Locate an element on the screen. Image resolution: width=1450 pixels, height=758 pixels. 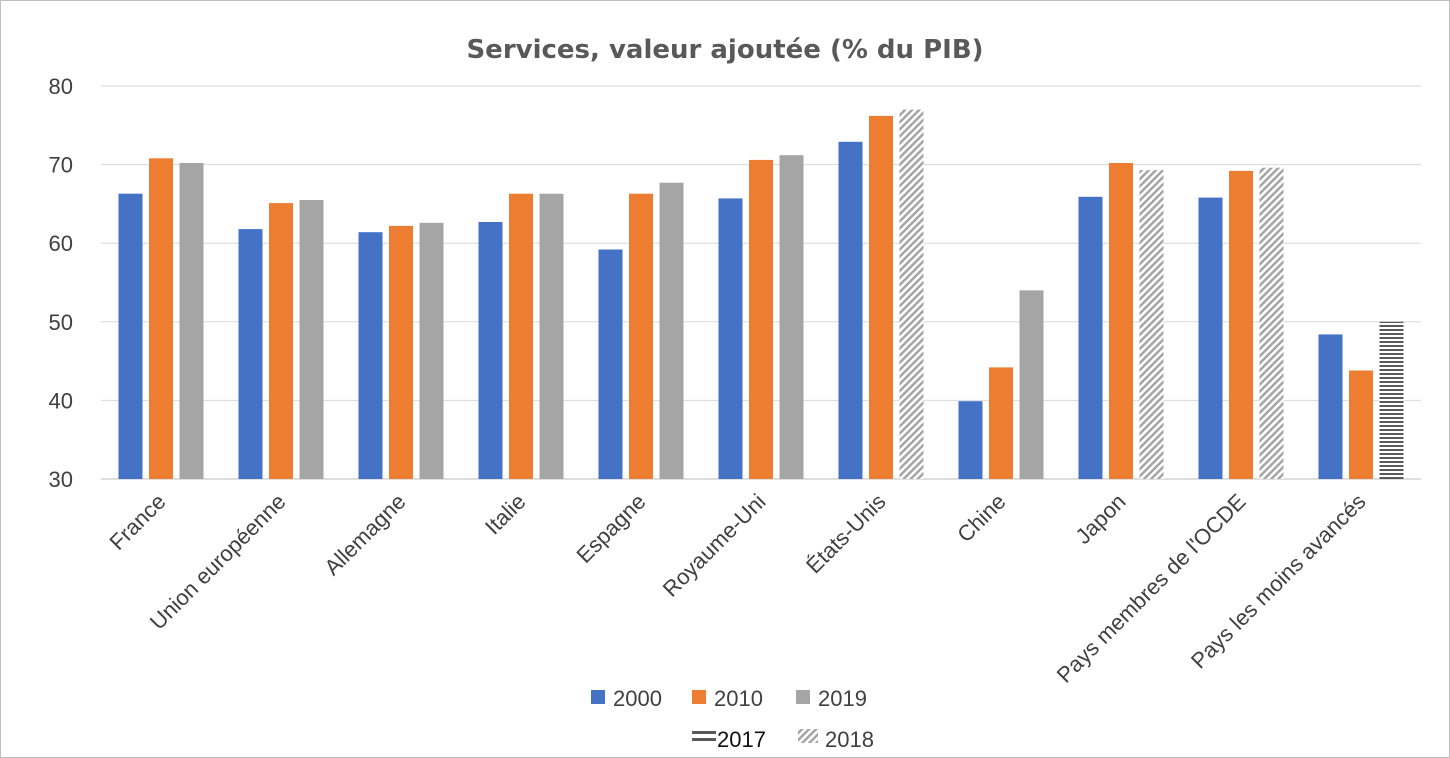
y-tick-label: 70 is located at coordinates (61, 165).